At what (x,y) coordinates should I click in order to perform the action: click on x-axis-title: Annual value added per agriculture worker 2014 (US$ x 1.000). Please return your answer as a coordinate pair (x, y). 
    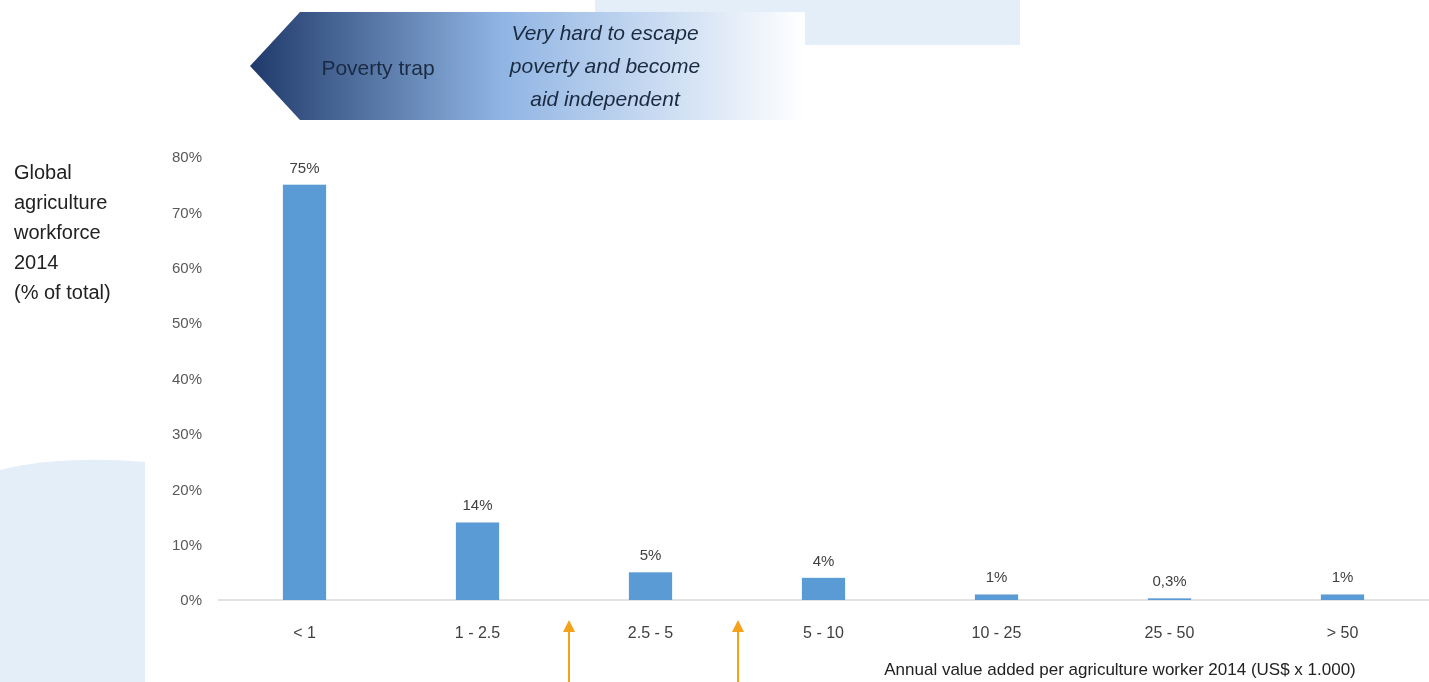
    Looking at the image, I should click on (1120, 669).